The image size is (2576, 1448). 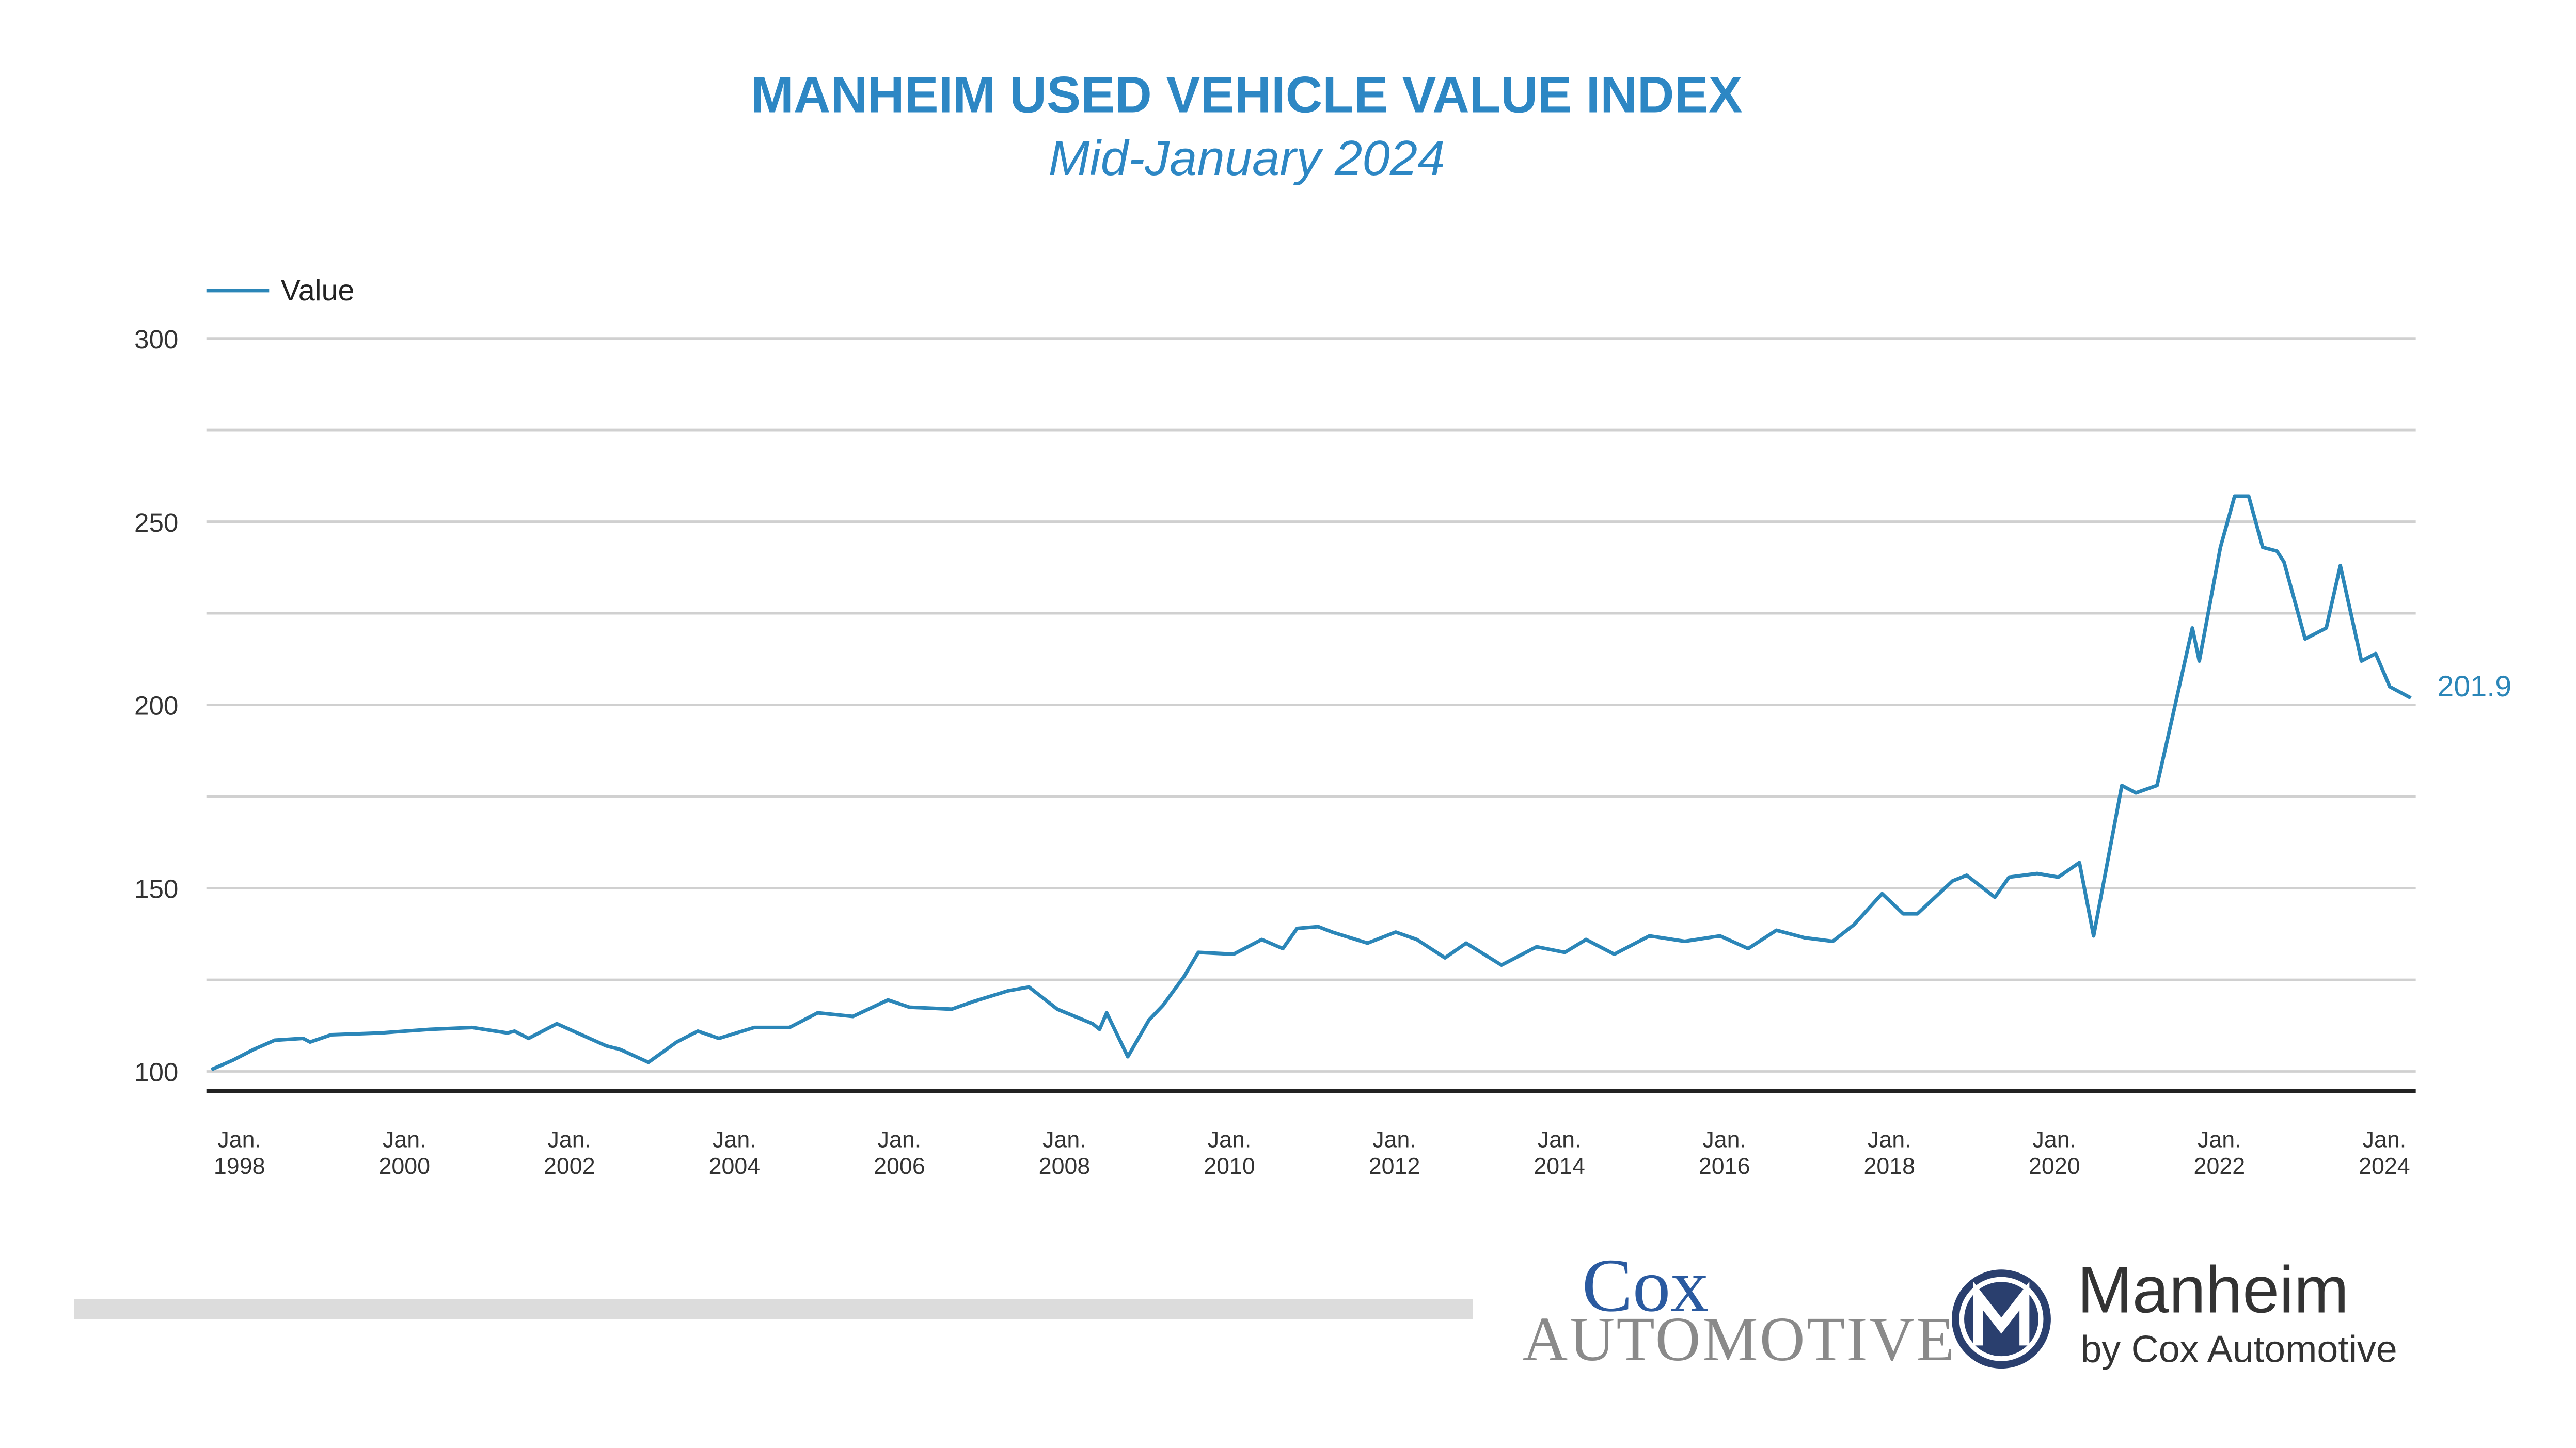 I want to click on footer-bar, so click(x=774, y=1309).